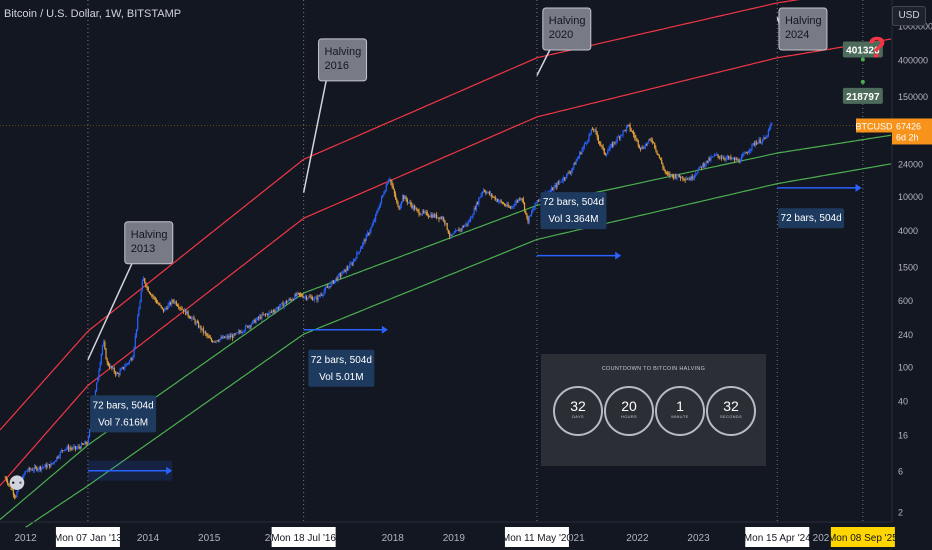 This screenshot has width=932, height=550. I want to click on measure-label-text: 72 bars, 504d, so click(573, 202).